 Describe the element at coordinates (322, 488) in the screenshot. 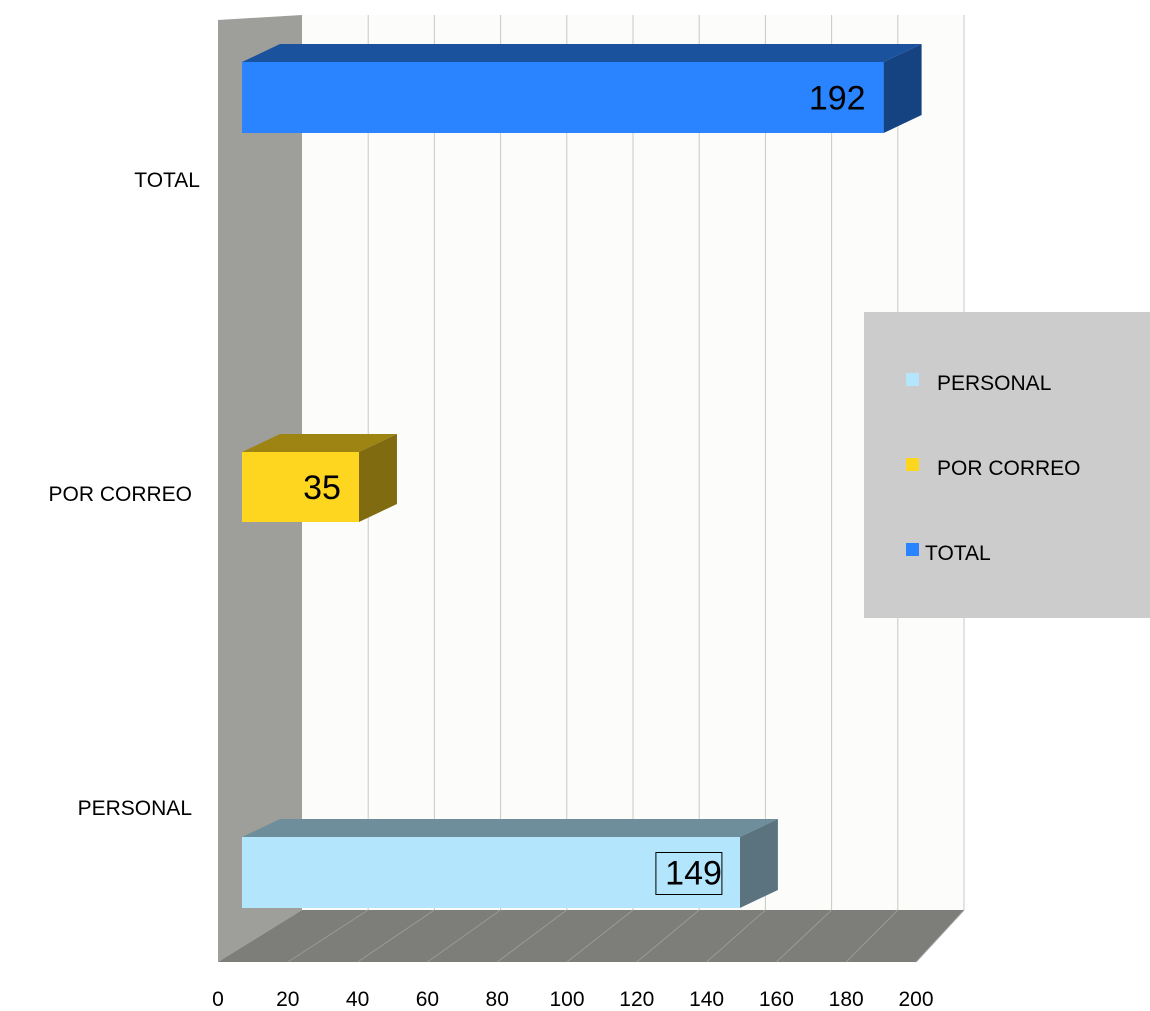

I see `data-label: 35` at that location.